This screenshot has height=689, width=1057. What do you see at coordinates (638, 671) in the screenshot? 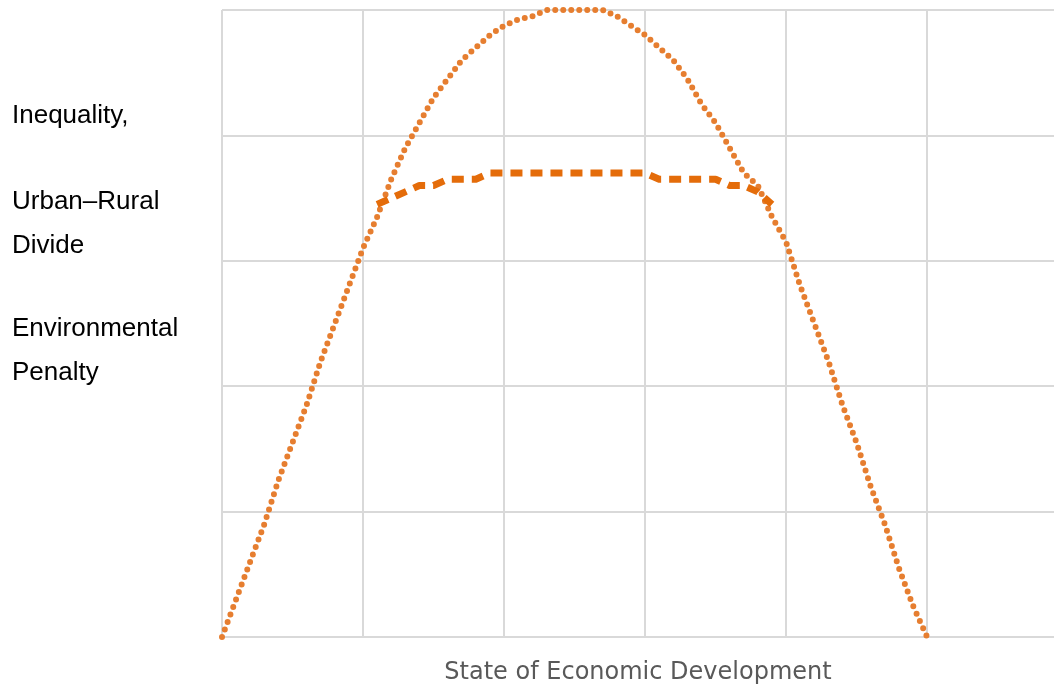
I see `x-axis-title: State of Economic Development` at bounding box center [638, 671].